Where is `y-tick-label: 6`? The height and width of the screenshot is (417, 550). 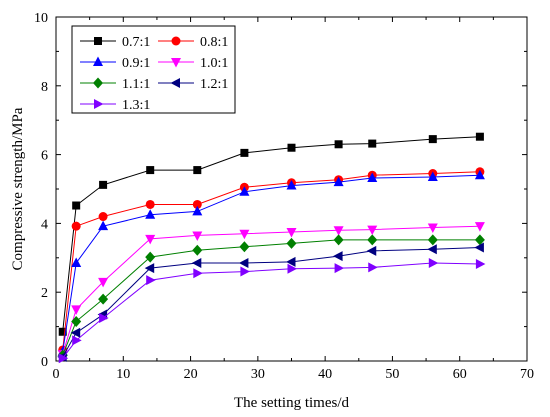 y-tick-label: 6 is located at coordinates (44, 156).